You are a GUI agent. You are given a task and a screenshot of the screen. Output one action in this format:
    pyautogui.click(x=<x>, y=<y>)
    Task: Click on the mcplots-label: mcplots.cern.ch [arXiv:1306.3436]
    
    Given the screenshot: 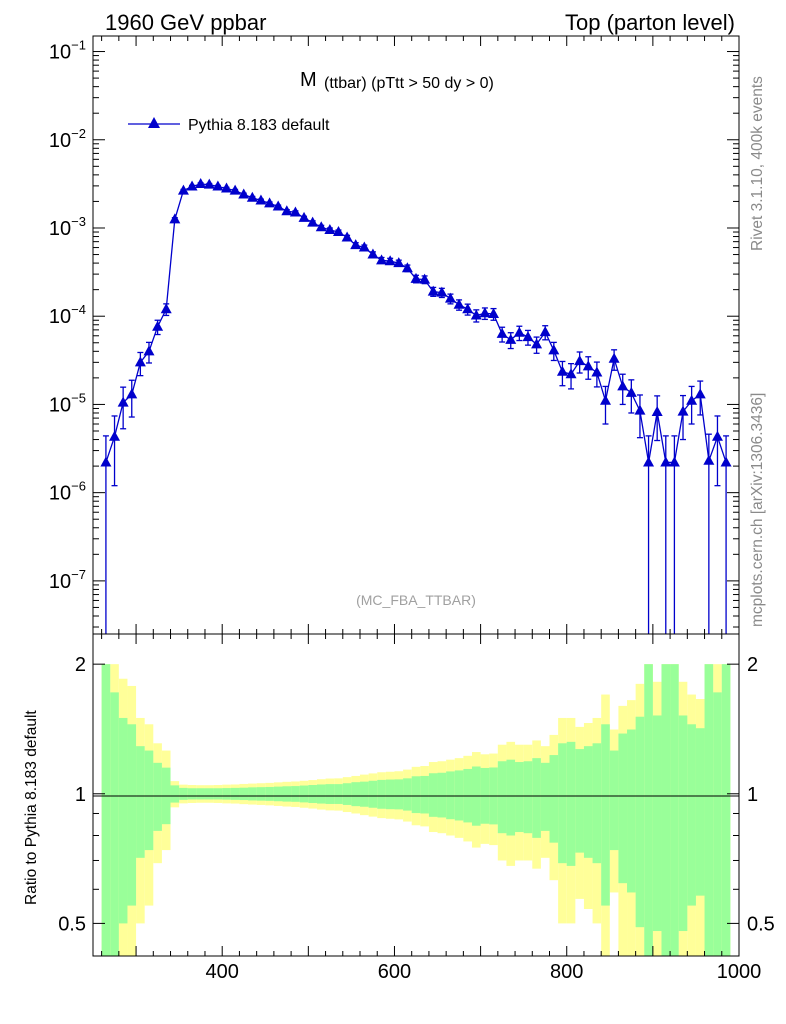 What is the action you would take?
    pyautogui.click(x=757, y=510)
    